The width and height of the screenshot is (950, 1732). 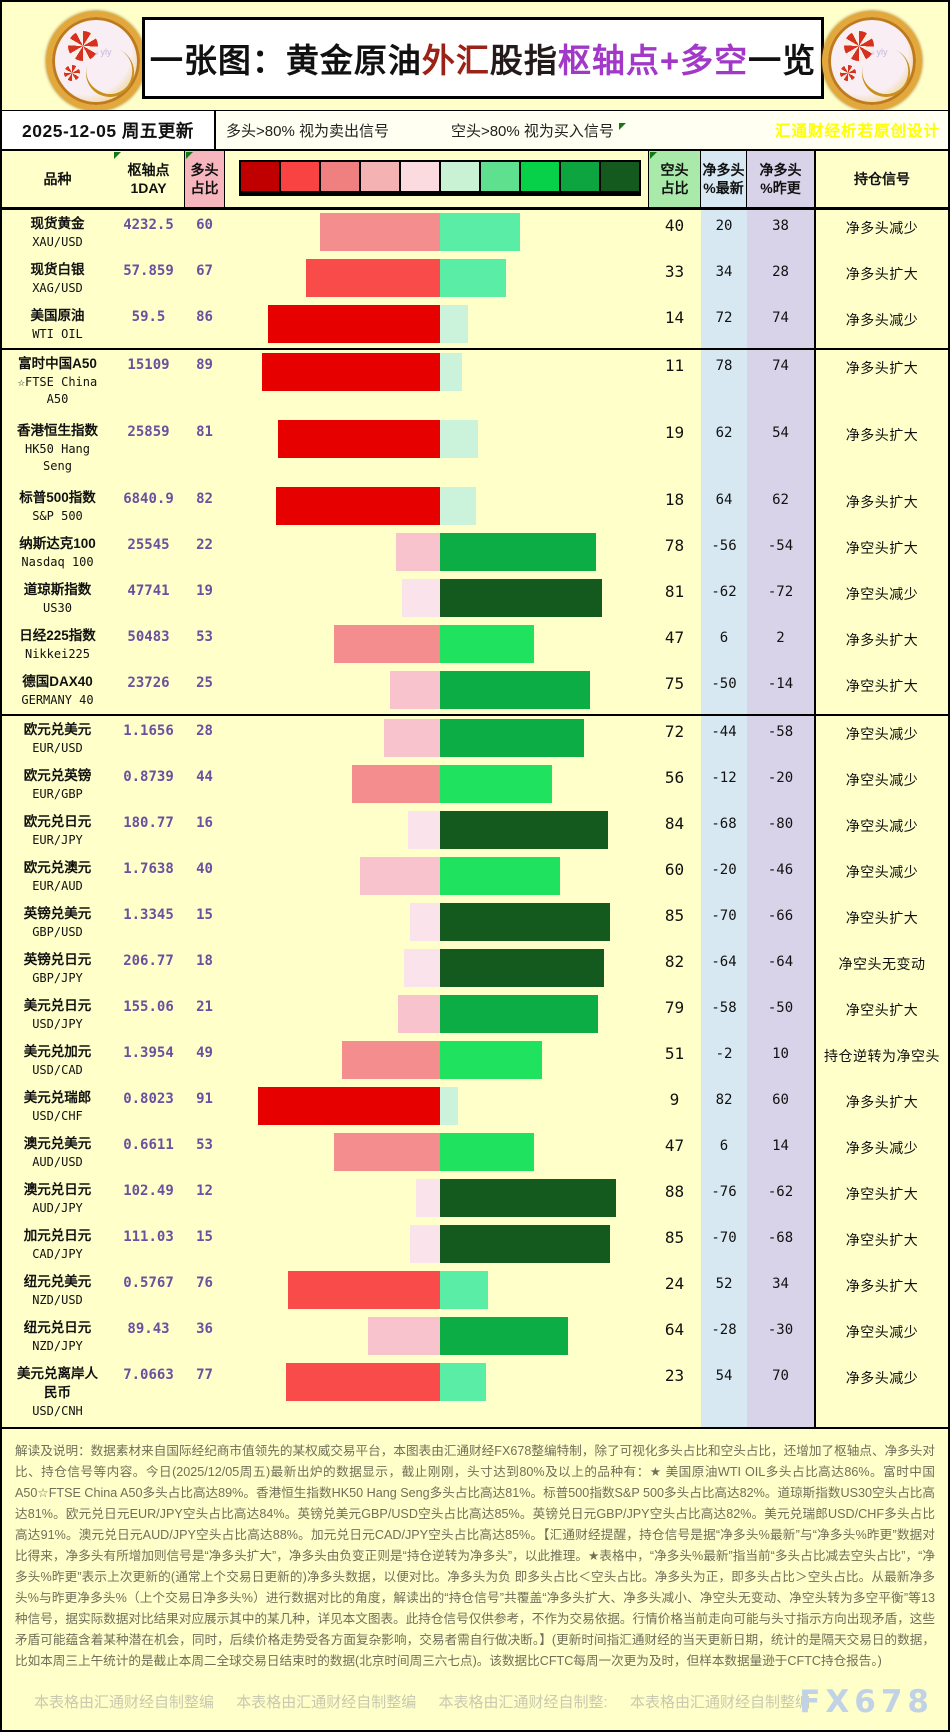 What do you see at coordinates (780, 450) in the screenshot?
I see `net-long-prev-value: 54` at bounding box center [780, 450].